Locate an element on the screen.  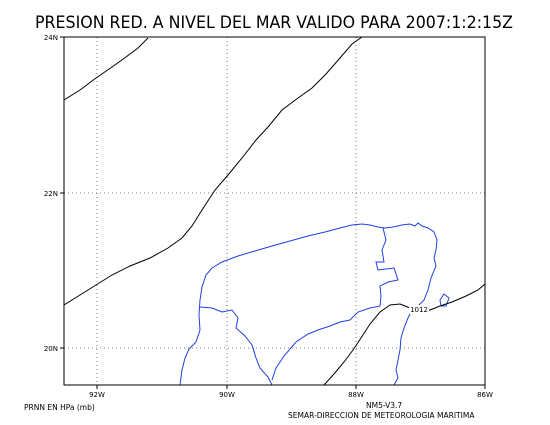
lat-label-20n: 20N is located at coordinates (51, 349).